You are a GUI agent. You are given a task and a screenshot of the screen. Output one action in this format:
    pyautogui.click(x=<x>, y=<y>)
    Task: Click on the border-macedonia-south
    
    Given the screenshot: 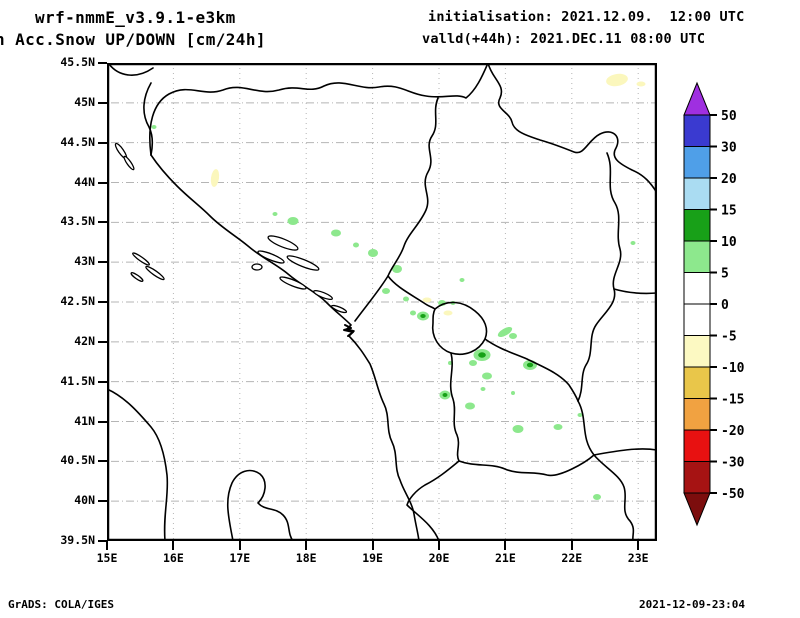 What is the action you would take?
    pyautogui.click(x=526, y=465)
    